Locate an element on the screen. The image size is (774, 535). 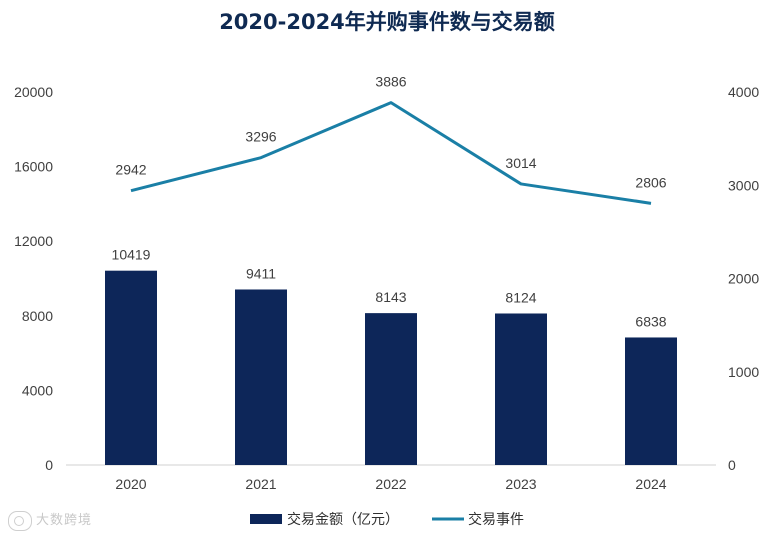
right-axis: 0 1000 2000 3000 4000 is located at coordinates (743, 278).